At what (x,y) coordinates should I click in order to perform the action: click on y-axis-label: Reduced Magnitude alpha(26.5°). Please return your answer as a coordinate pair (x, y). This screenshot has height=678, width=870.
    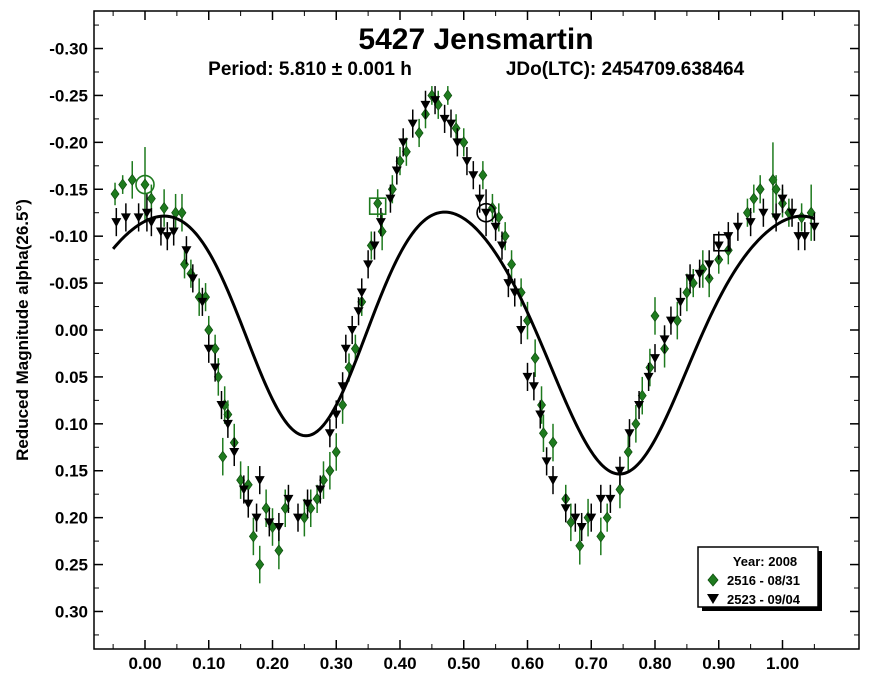
    Looking at the image, I should click on (22, 330).